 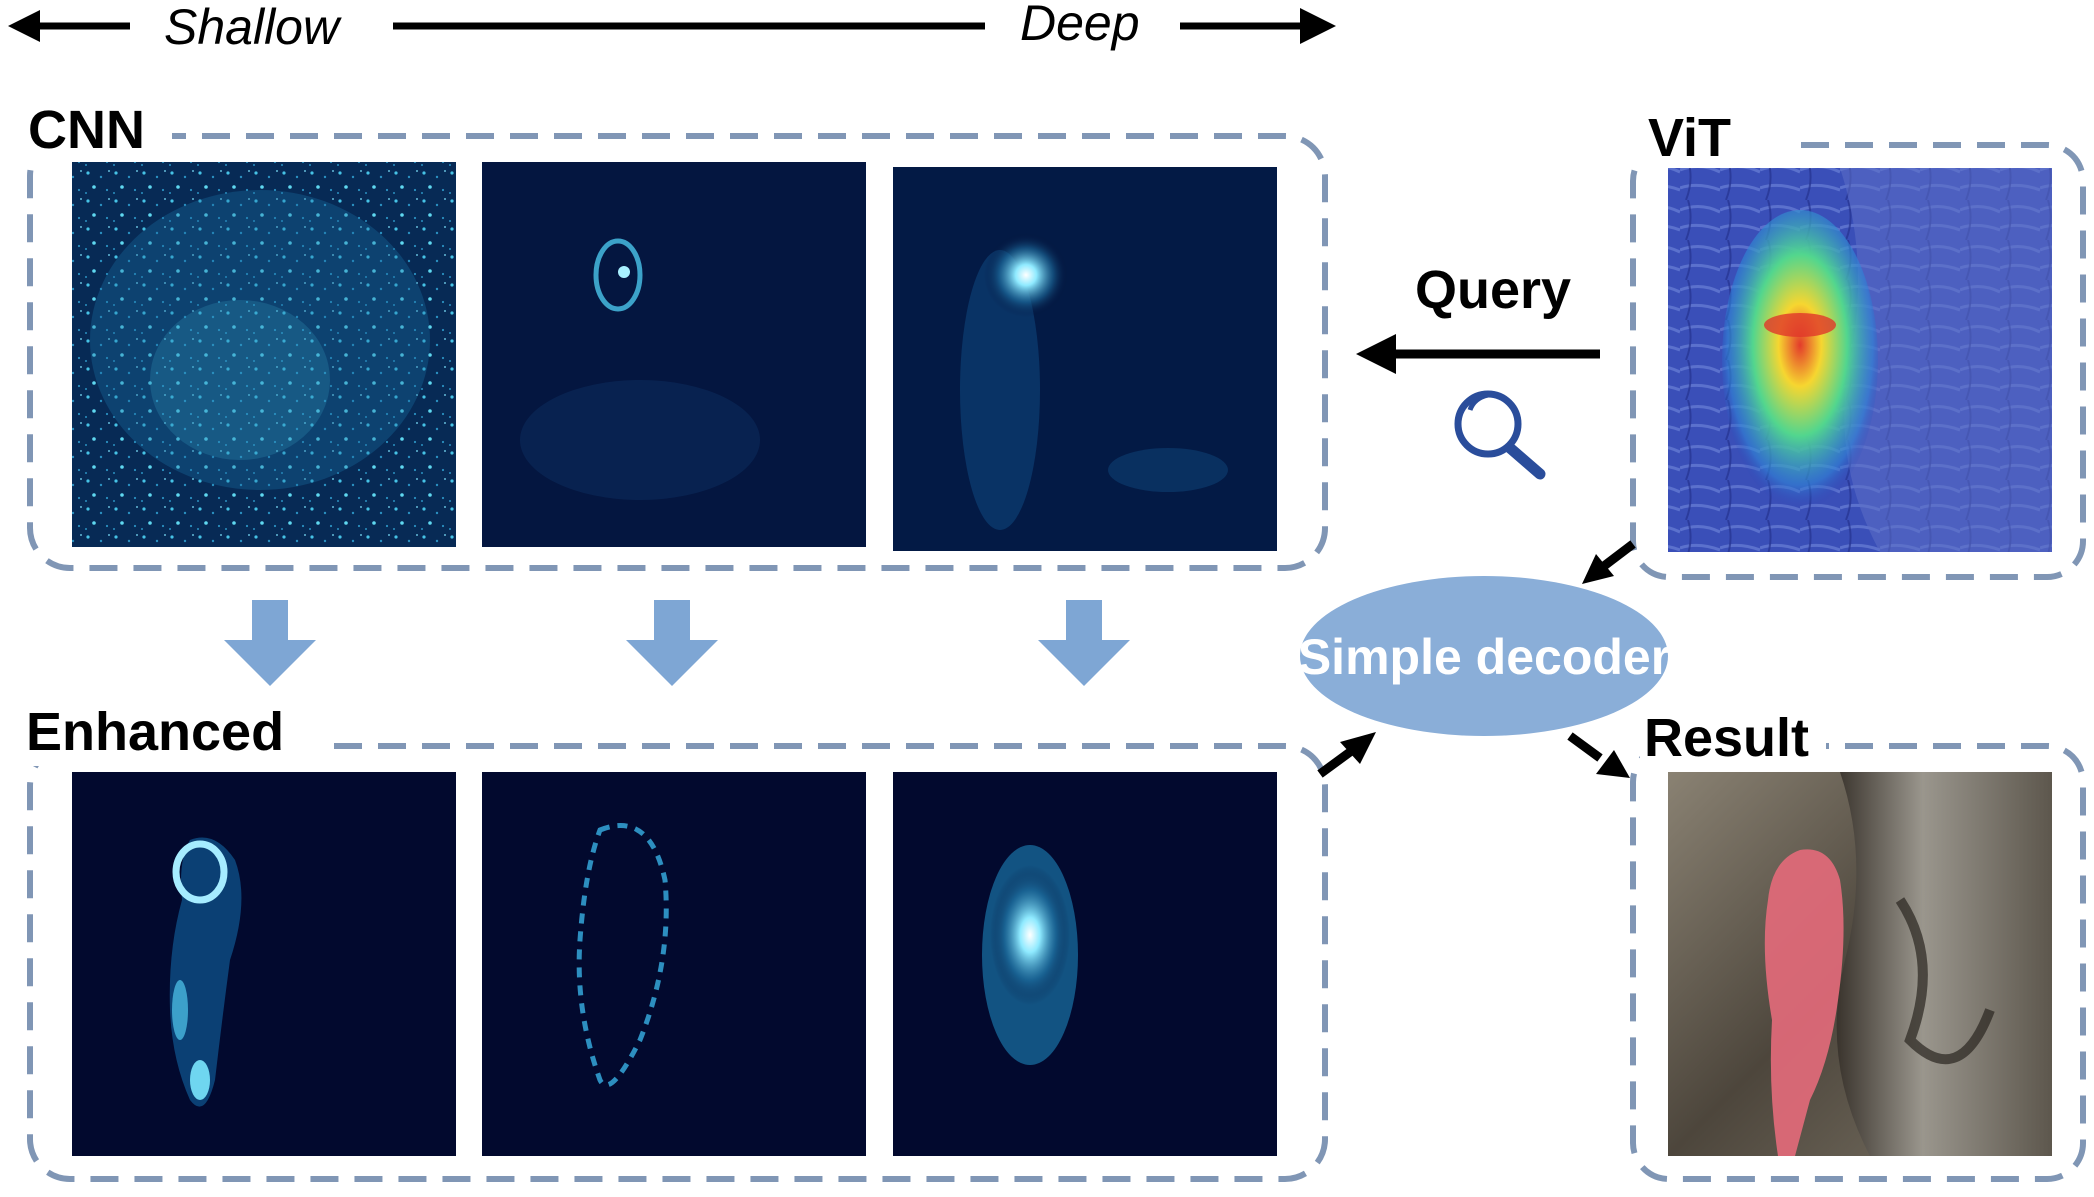 What do you see at coordinates (1804, 1002) in the screenshot?
I see `owl-mask` at bounding box center [1804, 1002].